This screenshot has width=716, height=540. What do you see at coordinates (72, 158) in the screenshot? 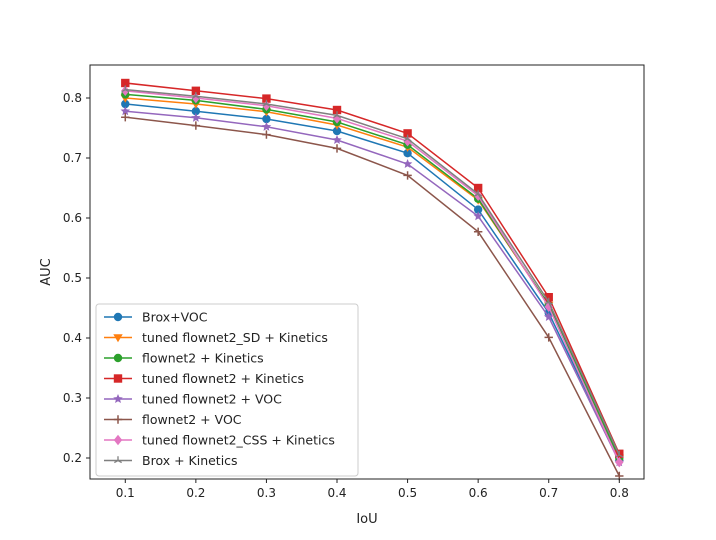
I see `y-tick-label: 0.7` at bounding box center [72, 158].